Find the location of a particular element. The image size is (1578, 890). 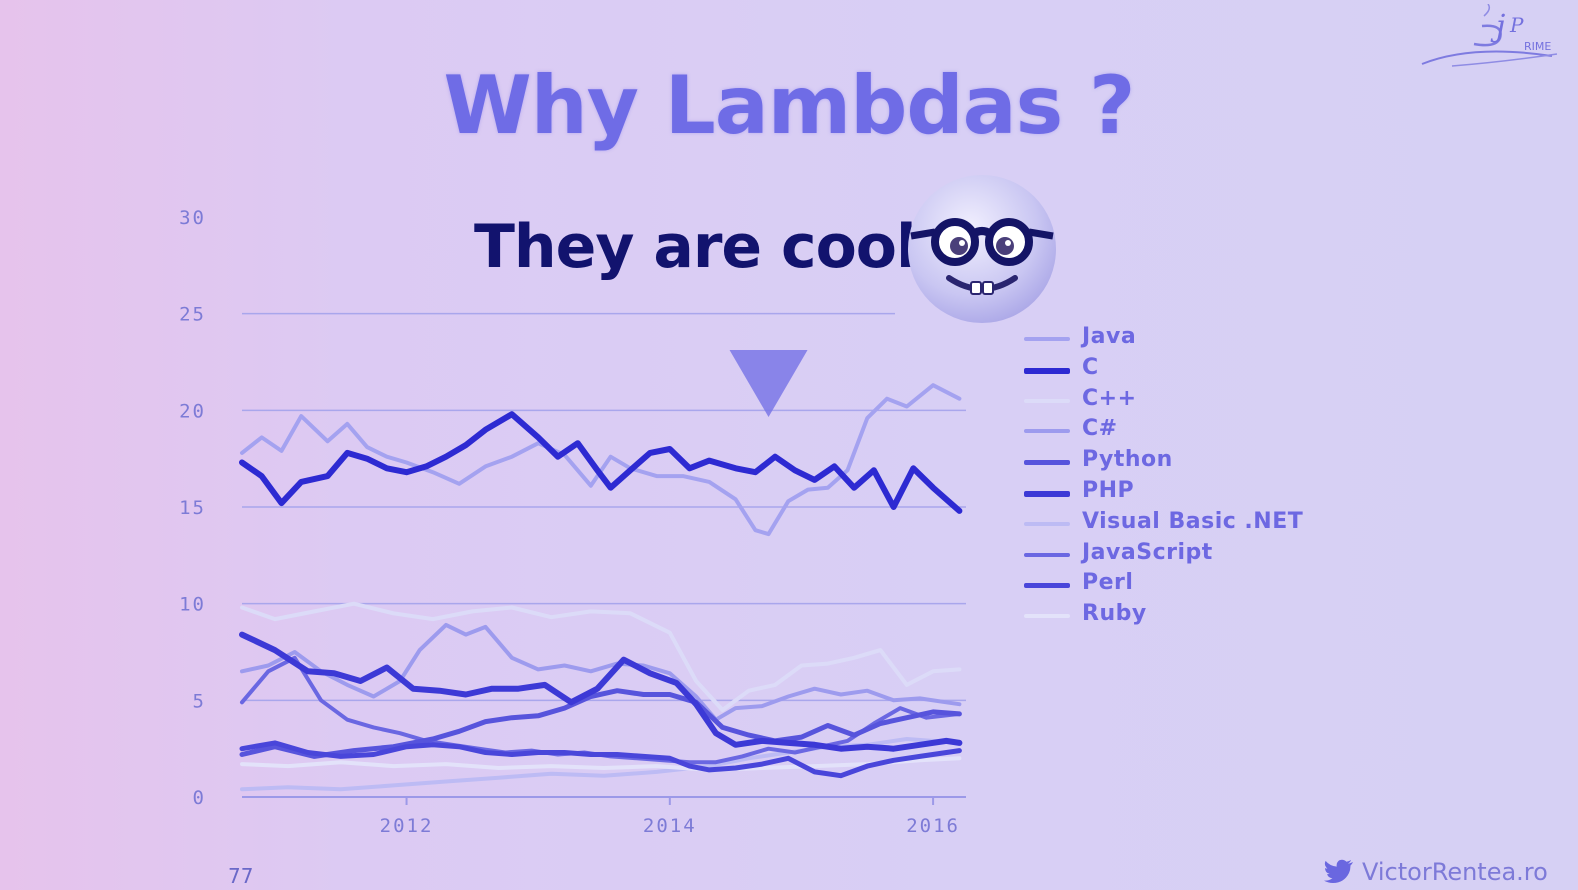

legend-label: JavaScript is located at coordinates (1147, 552).